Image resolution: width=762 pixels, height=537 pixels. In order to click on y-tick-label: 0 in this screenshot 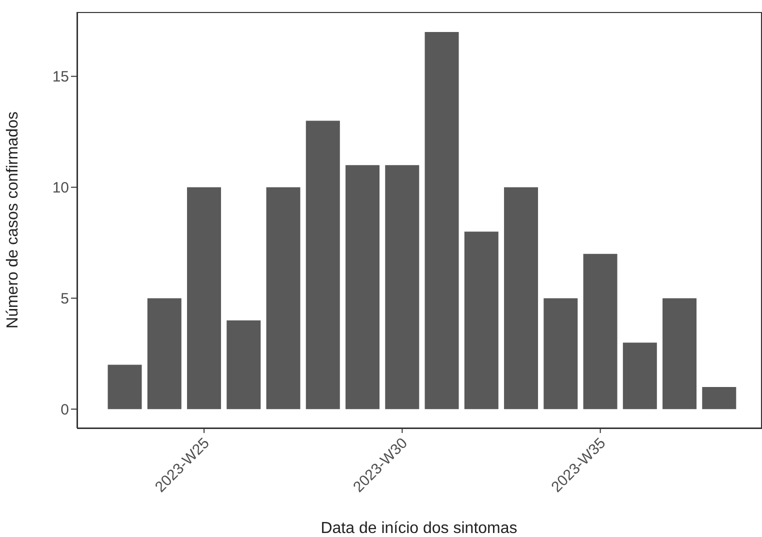, I will do `click(64, 409)`.